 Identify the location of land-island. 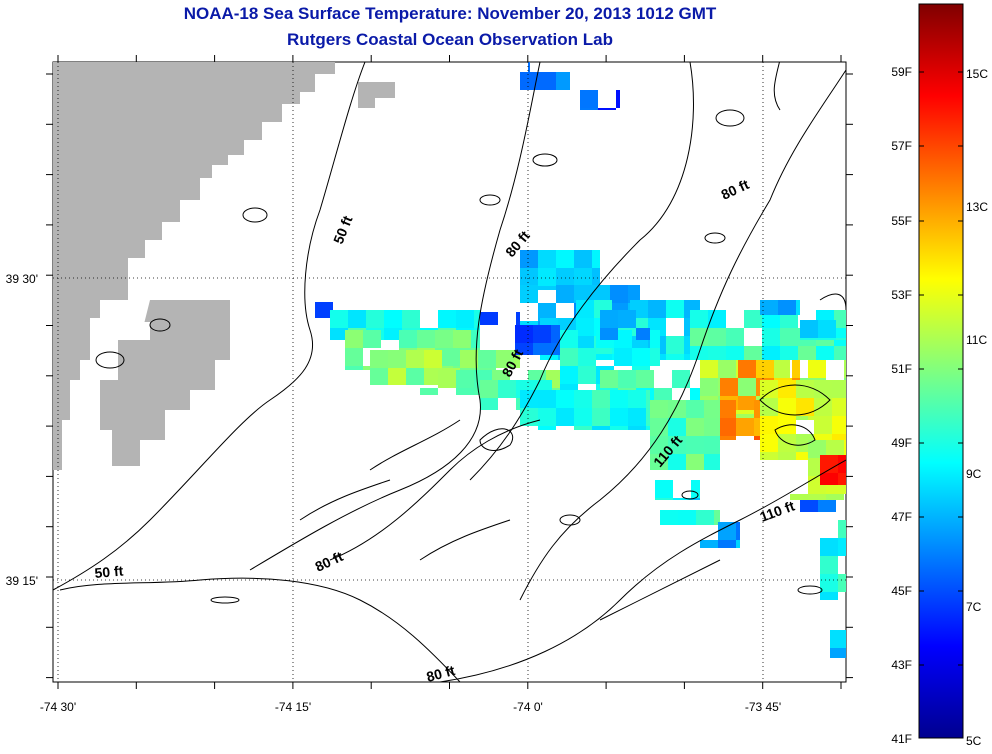
(376, 95).